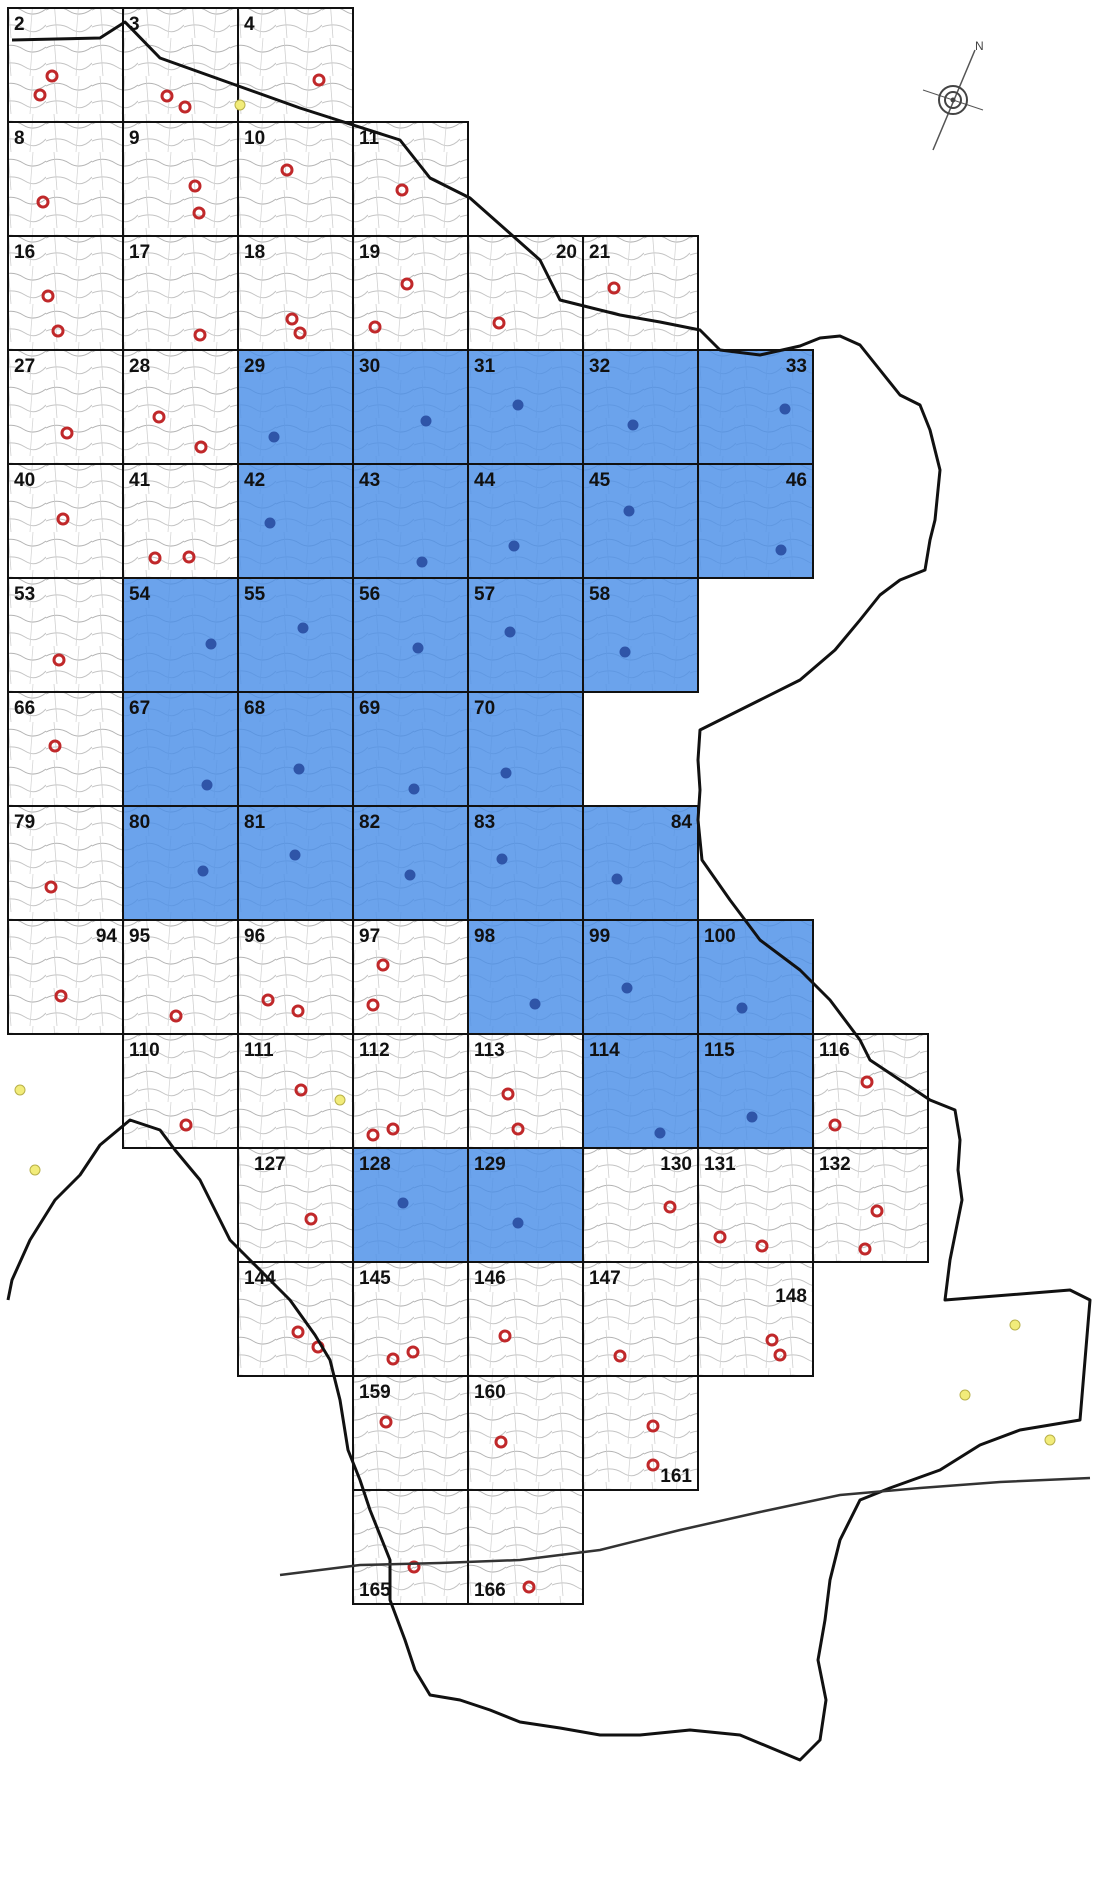  Describe the element at coordinates (599, 366) in the screenshot. I see `sheet-number-label: 32` at that location.